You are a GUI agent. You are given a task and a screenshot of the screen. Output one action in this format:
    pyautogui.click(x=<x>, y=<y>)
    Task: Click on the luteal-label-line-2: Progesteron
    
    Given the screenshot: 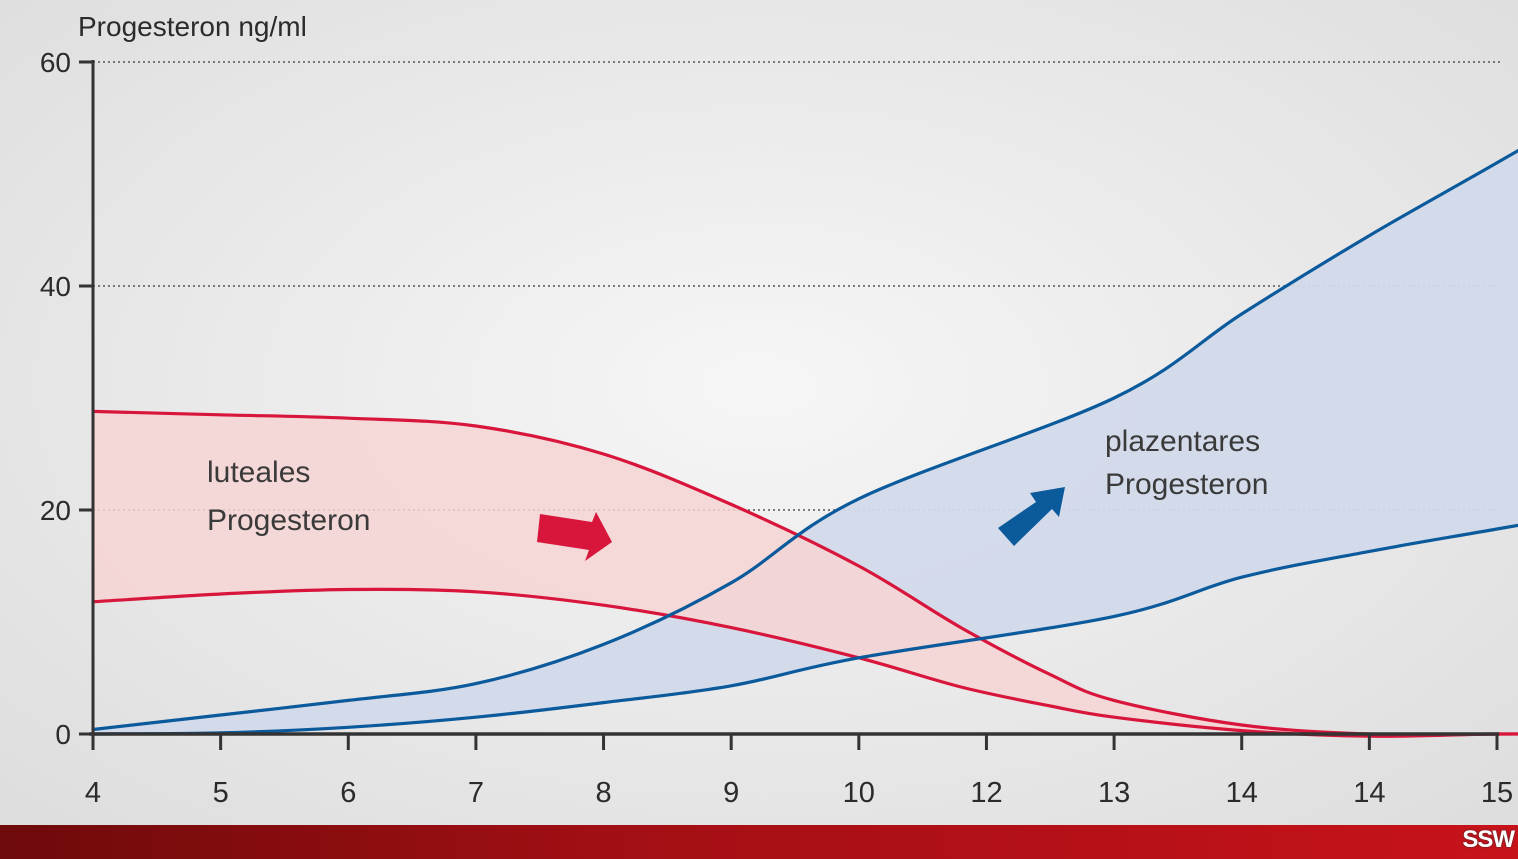 What is the action you would take?
    pyautogui.click(x=288, y=520)
    